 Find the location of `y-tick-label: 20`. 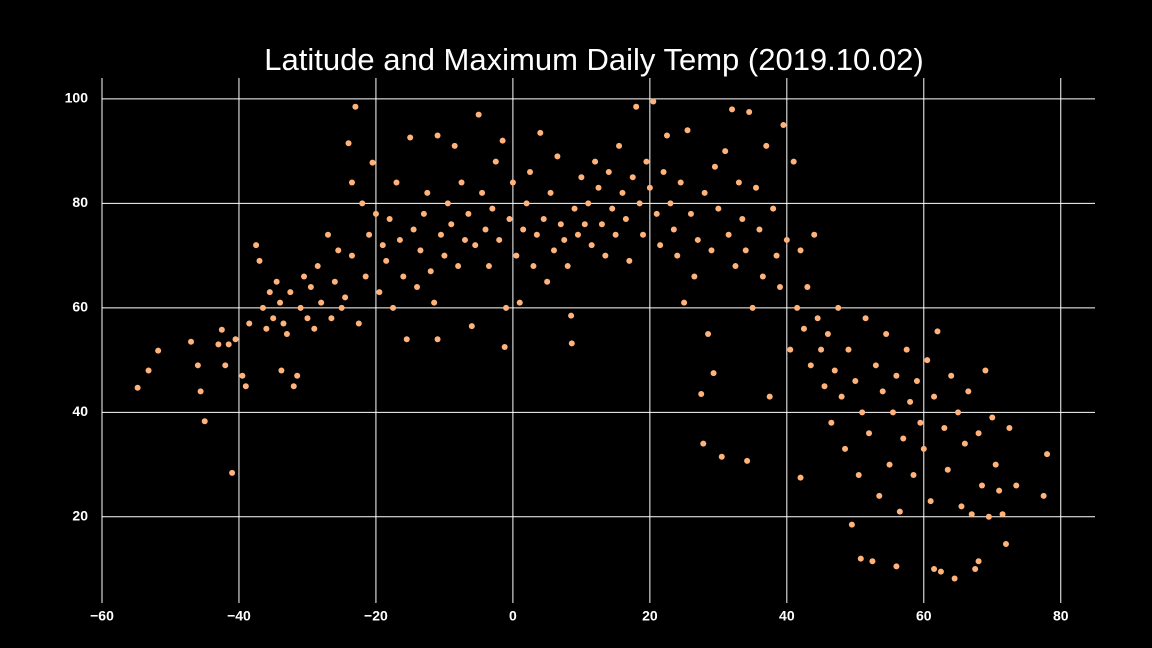

y-tick-label: 20 is located at coordinates (80, 516).